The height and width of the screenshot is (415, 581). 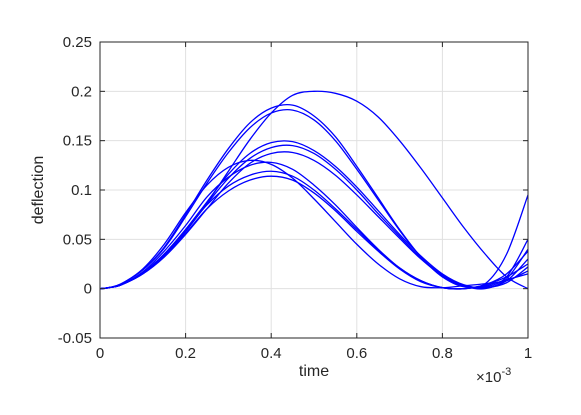 I want to click on x-tick-label: 0.8, so click(x=442, y=353).